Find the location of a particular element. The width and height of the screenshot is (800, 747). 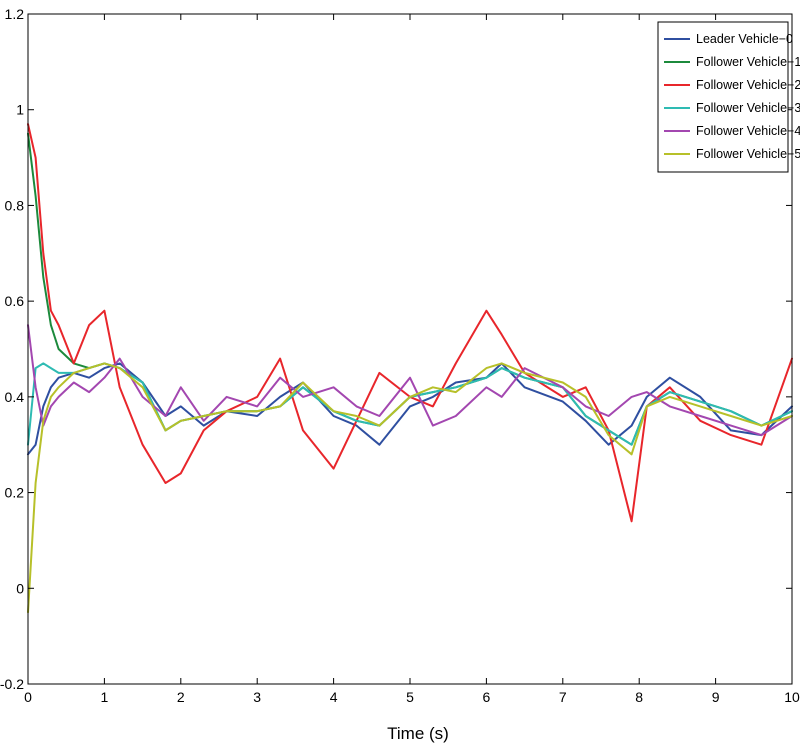

legend-label-1: Follower Vehicle−1 is located at coordinates (748, 62).